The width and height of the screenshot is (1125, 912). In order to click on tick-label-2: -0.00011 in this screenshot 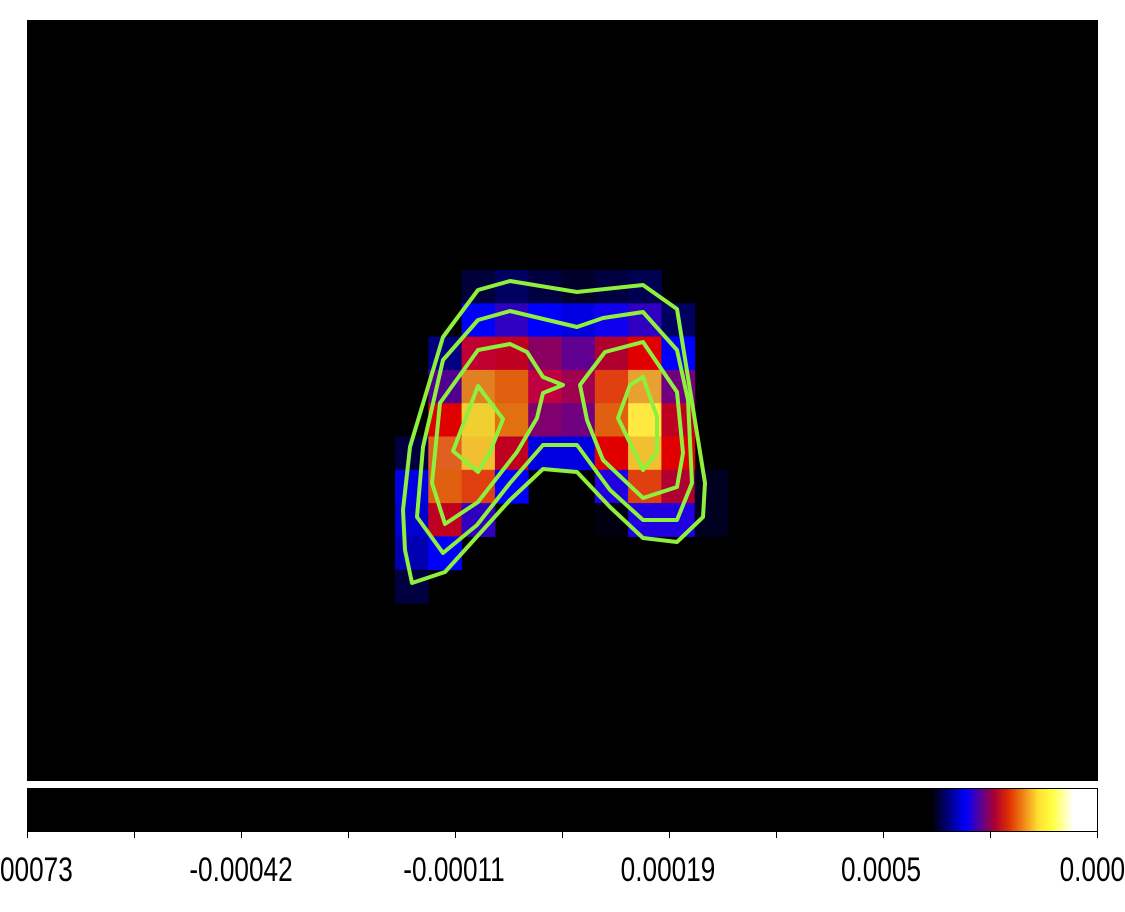, I will do `click(454, 870)`.